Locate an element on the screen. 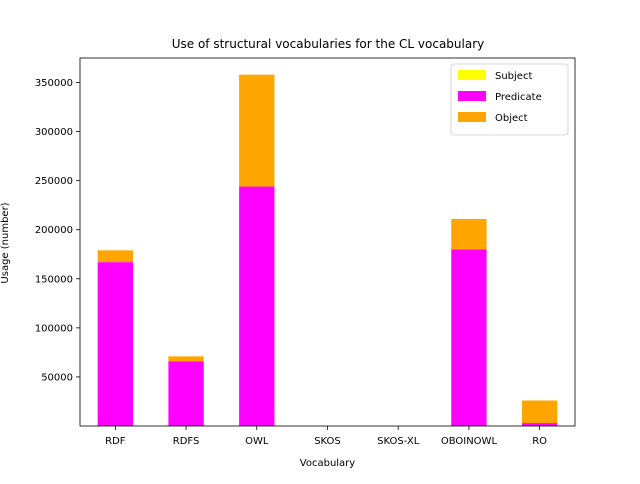 This screenshot has width=640, height=484. y-tick-label-350000: 350000 is located at coordinates (54, 83).